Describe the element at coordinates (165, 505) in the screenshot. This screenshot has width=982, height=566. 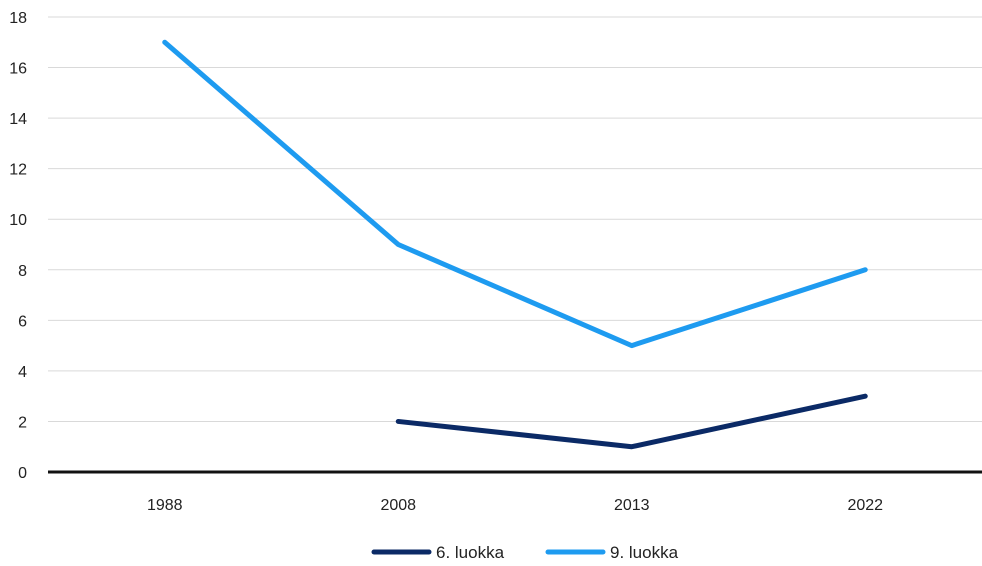
I see `x-tick-label: 1988` at that location.